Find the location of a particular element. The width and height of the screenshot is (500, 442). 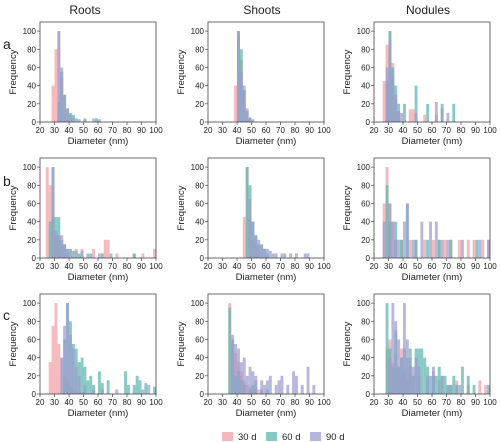

panel-c-nodules-x-tick-label: 30 is located at coordinates (388, 402).